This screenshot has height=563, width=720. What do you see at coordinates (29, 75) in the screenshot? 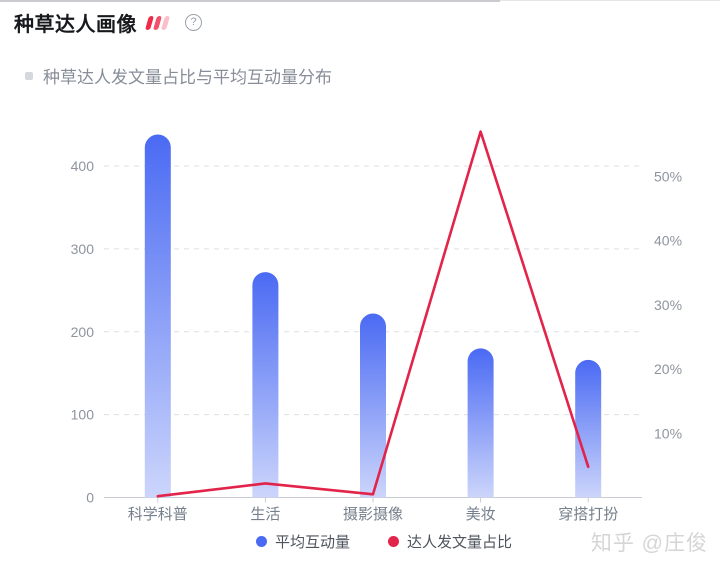
I see `subtitle-bullet-icon` at bounding box center [29, 75].